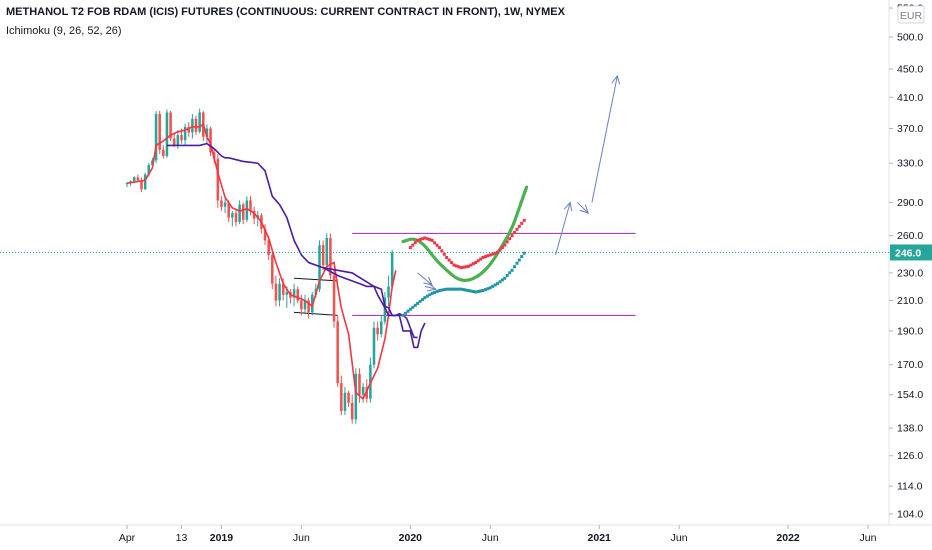 The width and height of the screenshot is (932, 550). Describe the element at coordinates (182, 538) in the screenshot. I see `x-tick-label: 13` at that location.